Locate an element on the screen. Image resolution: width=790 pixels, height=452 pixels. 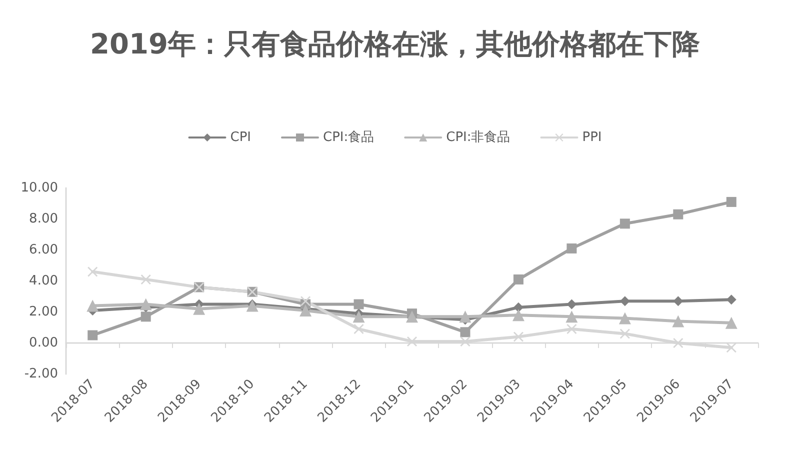
y-tick-label: 8.00 is located at coordinates (43, 219).